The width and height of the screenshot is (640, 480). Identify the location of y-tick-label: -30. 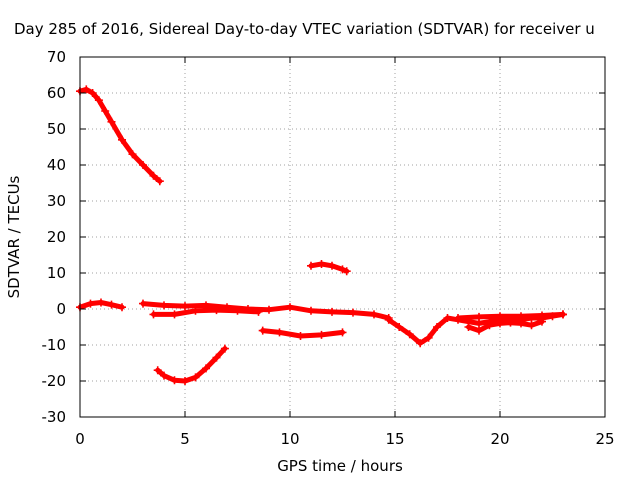
(54, 417).